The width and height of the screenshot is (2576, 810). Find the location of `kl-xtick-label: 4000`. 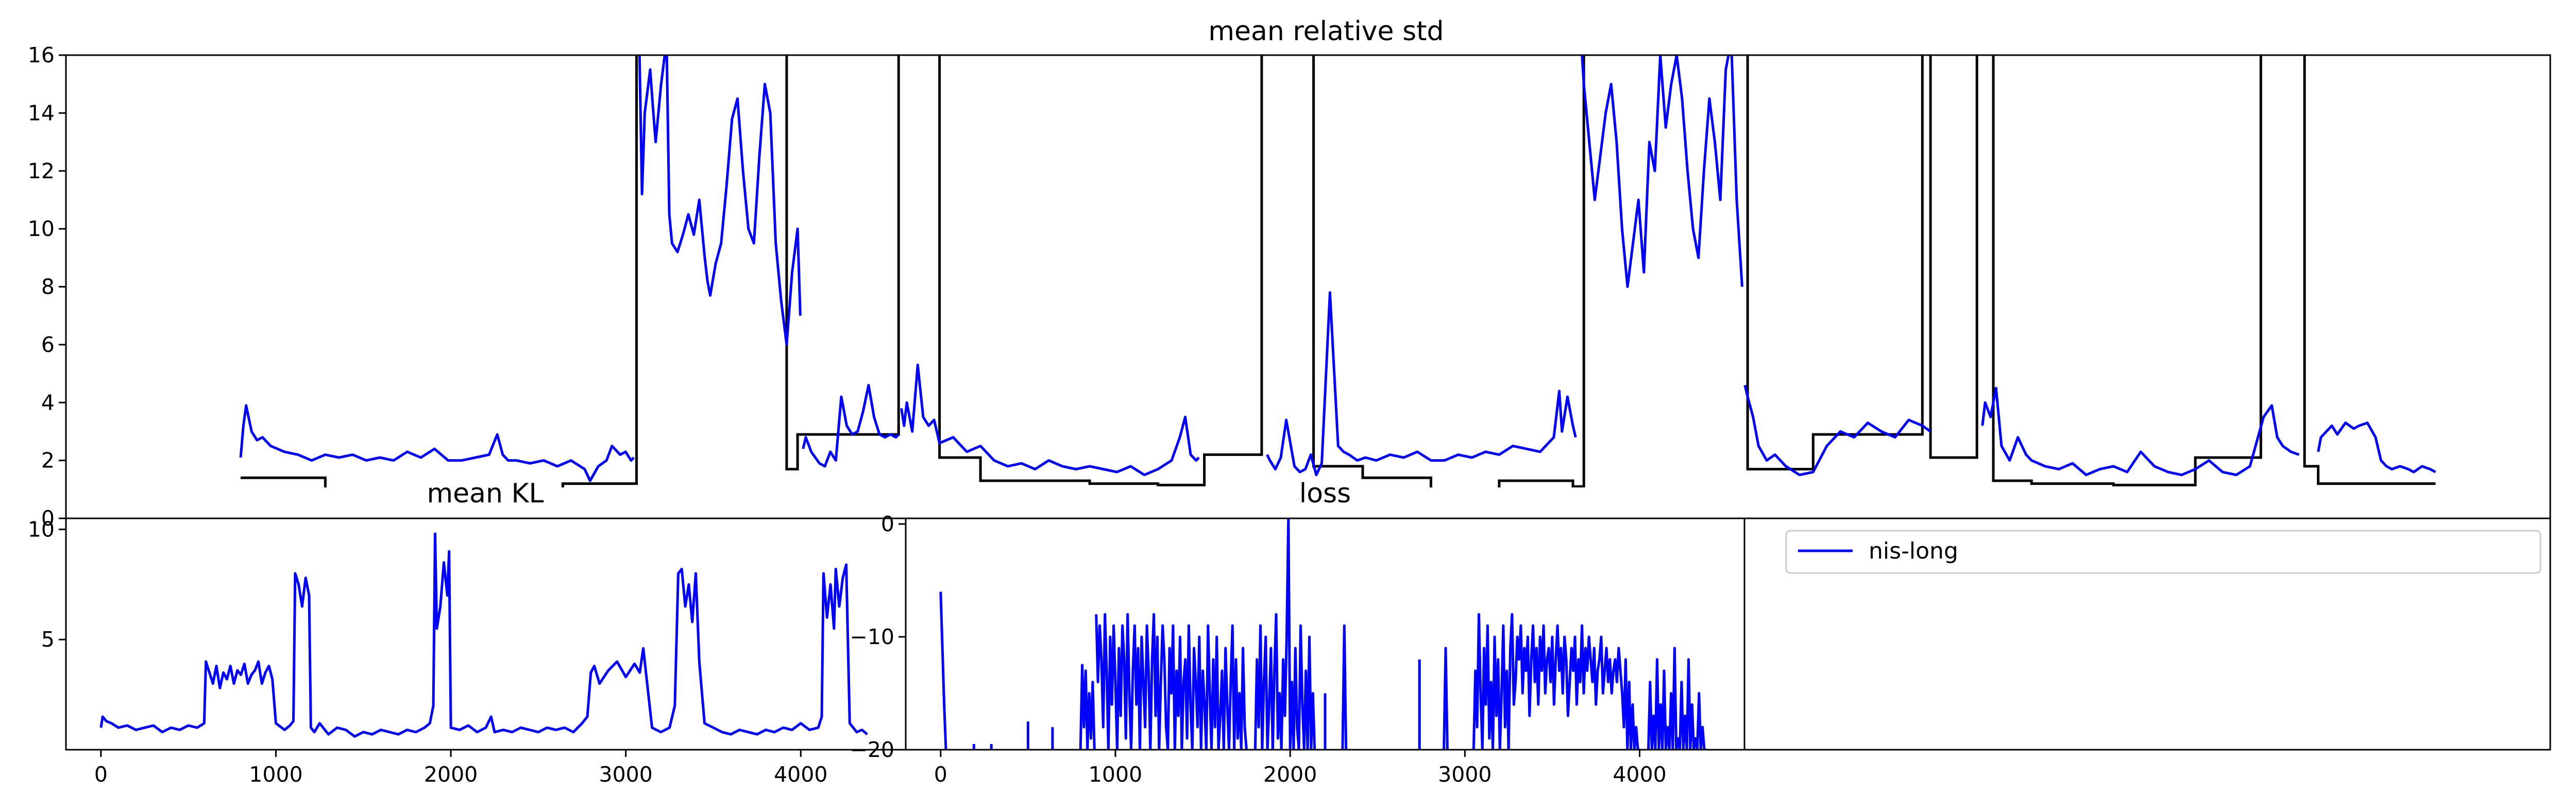

kl-xtick-label: 4000 is located at coordinates (800, 774).